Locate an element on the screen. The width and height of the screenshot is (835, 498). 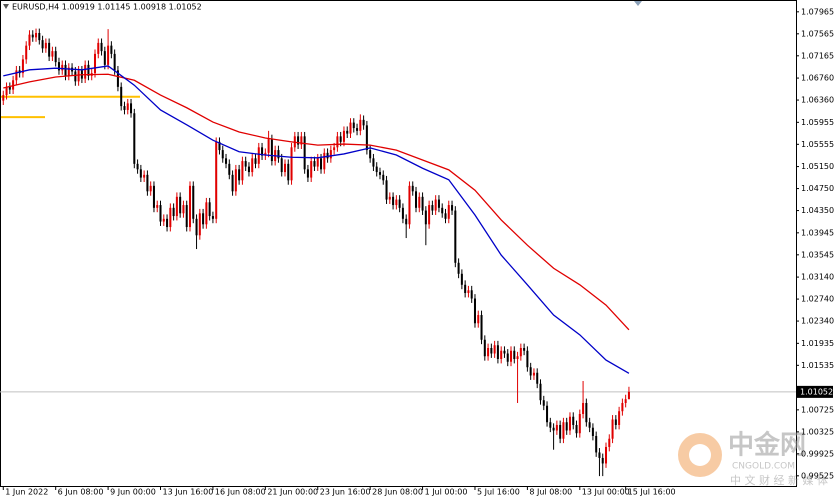
y-tick-label: 0.99925 is located at coordinates (817, 453).